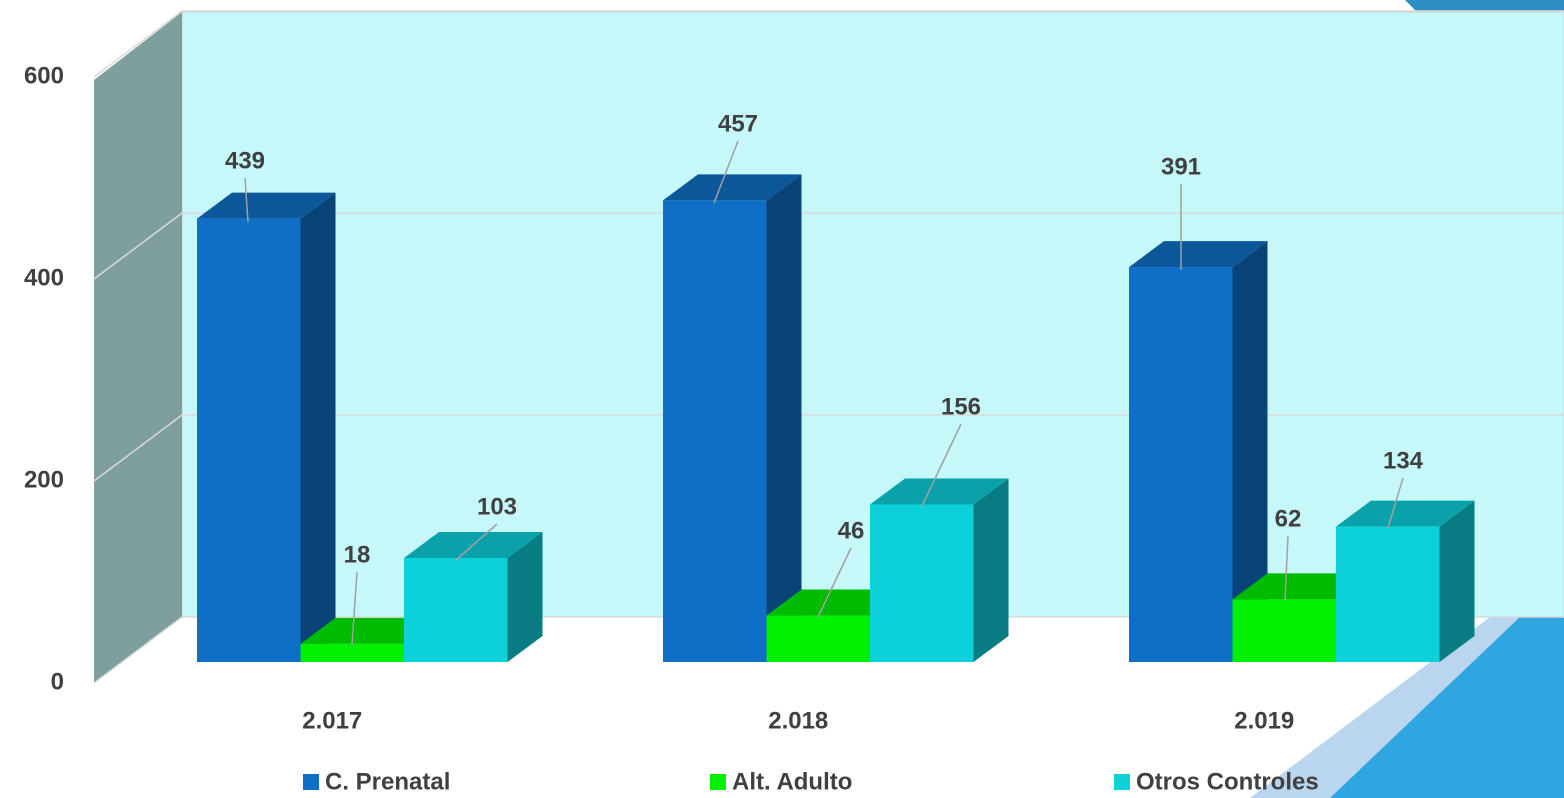 Image resolution: width=1564 pixels, height=798 pixels. What do you see at coordinates (792, 781) in the screenshot?
I see `legend-label: Alt. Adulto` at bounding box center [792, 781].